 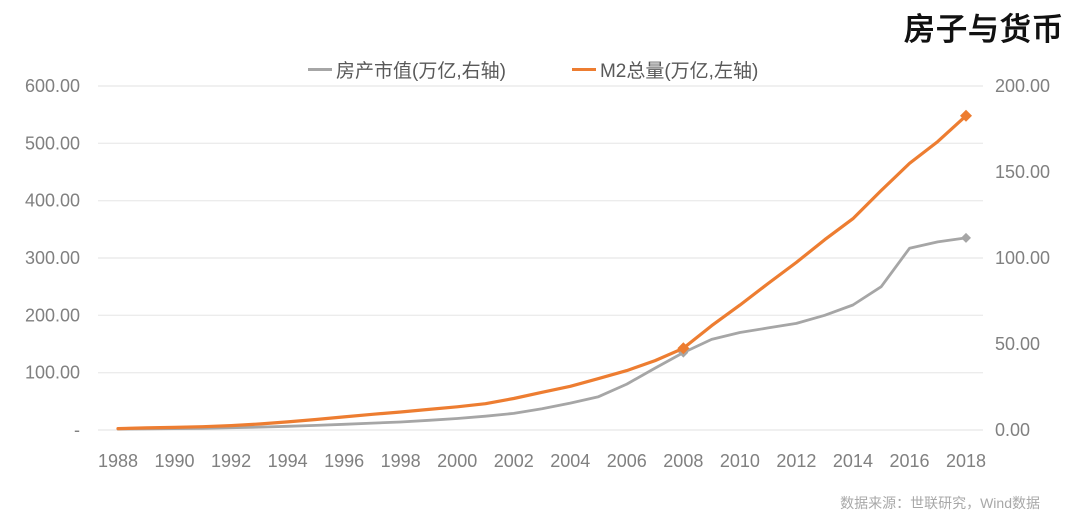 What do you see at coordinates (52, 143) in the screenshot?
I see `left-axis-tick-label: 500.00` at bounding box center [52, 143].